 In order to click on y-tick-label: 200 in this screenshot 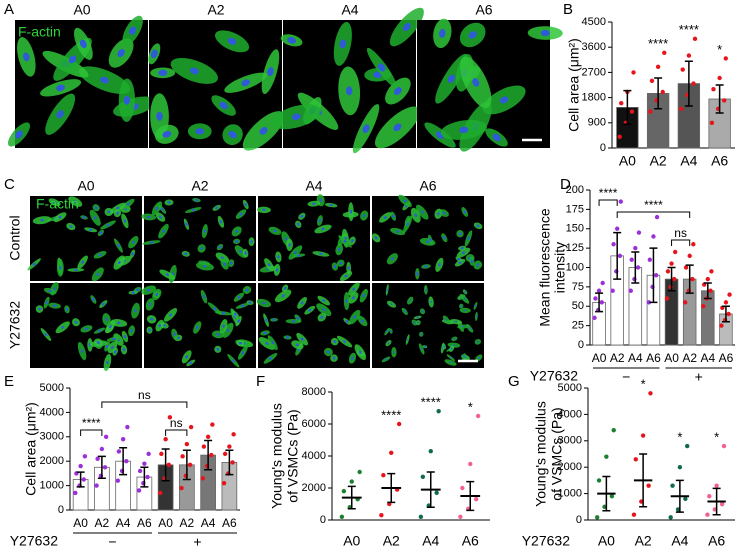, I will do `click(575, 190)`.